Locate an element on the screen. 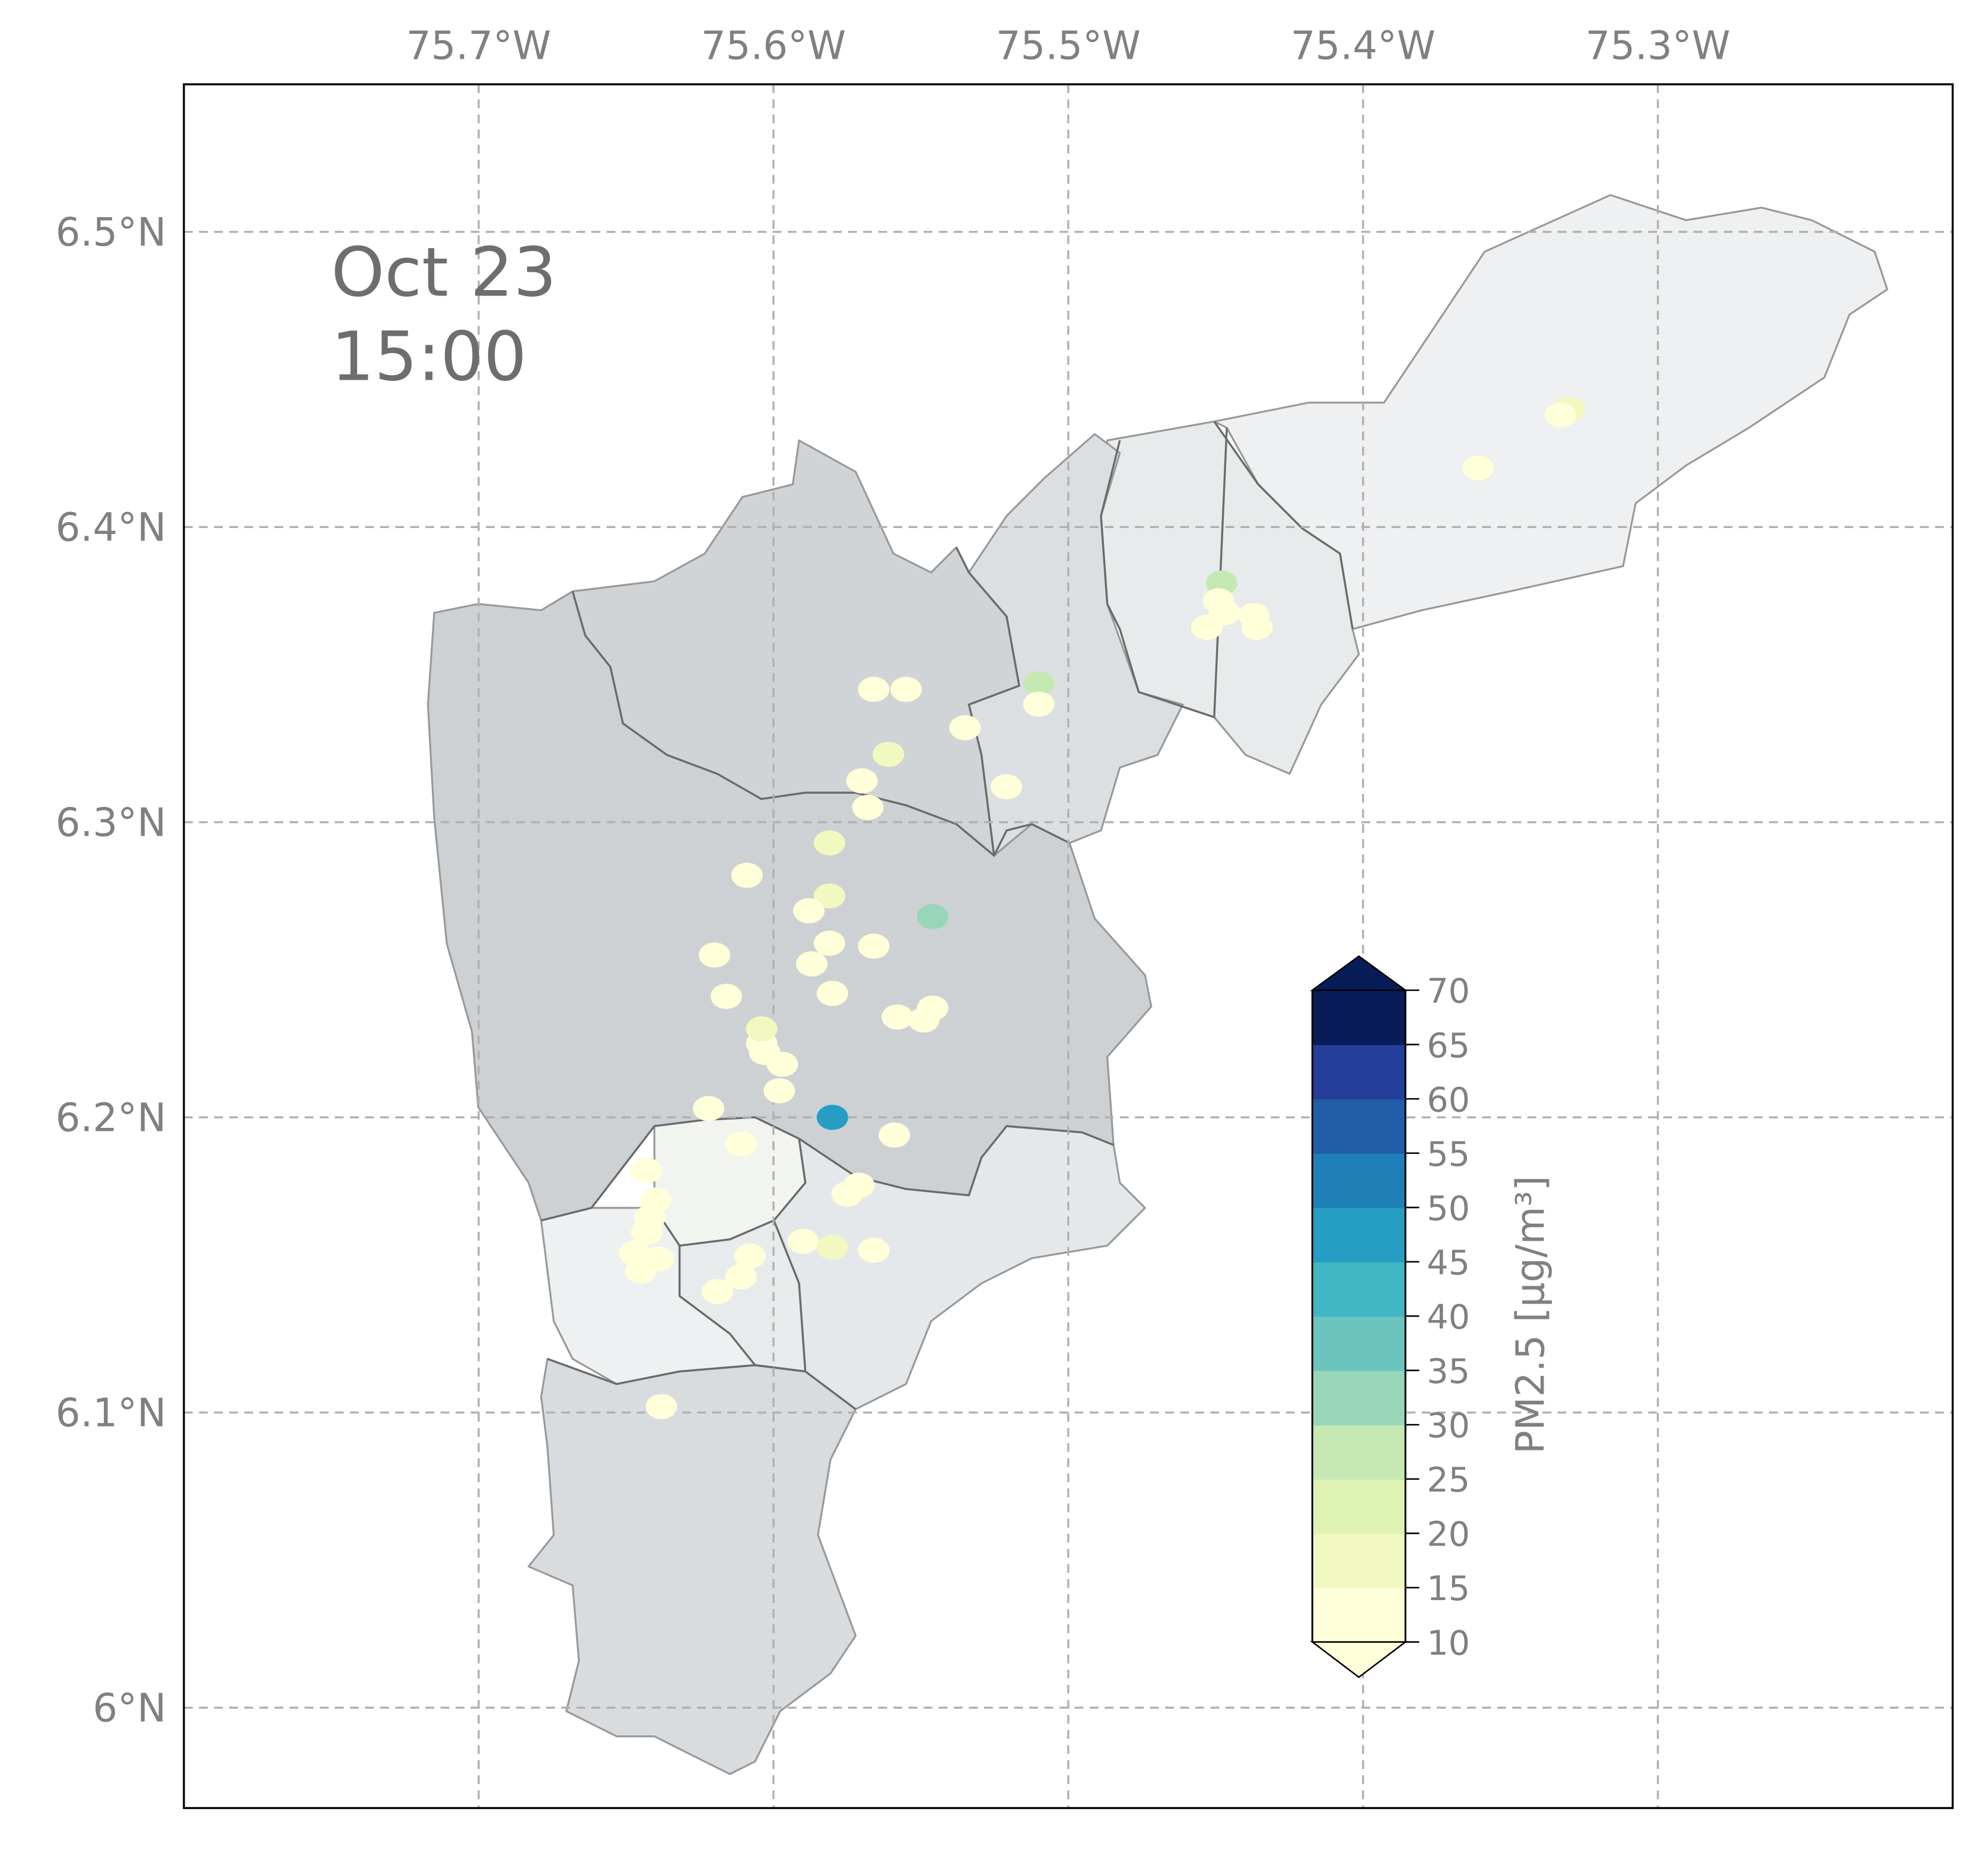 This screenshot has height=1876, width=1973. colorbar-tick-label: 20 is located at coordinates (1448, 1534).